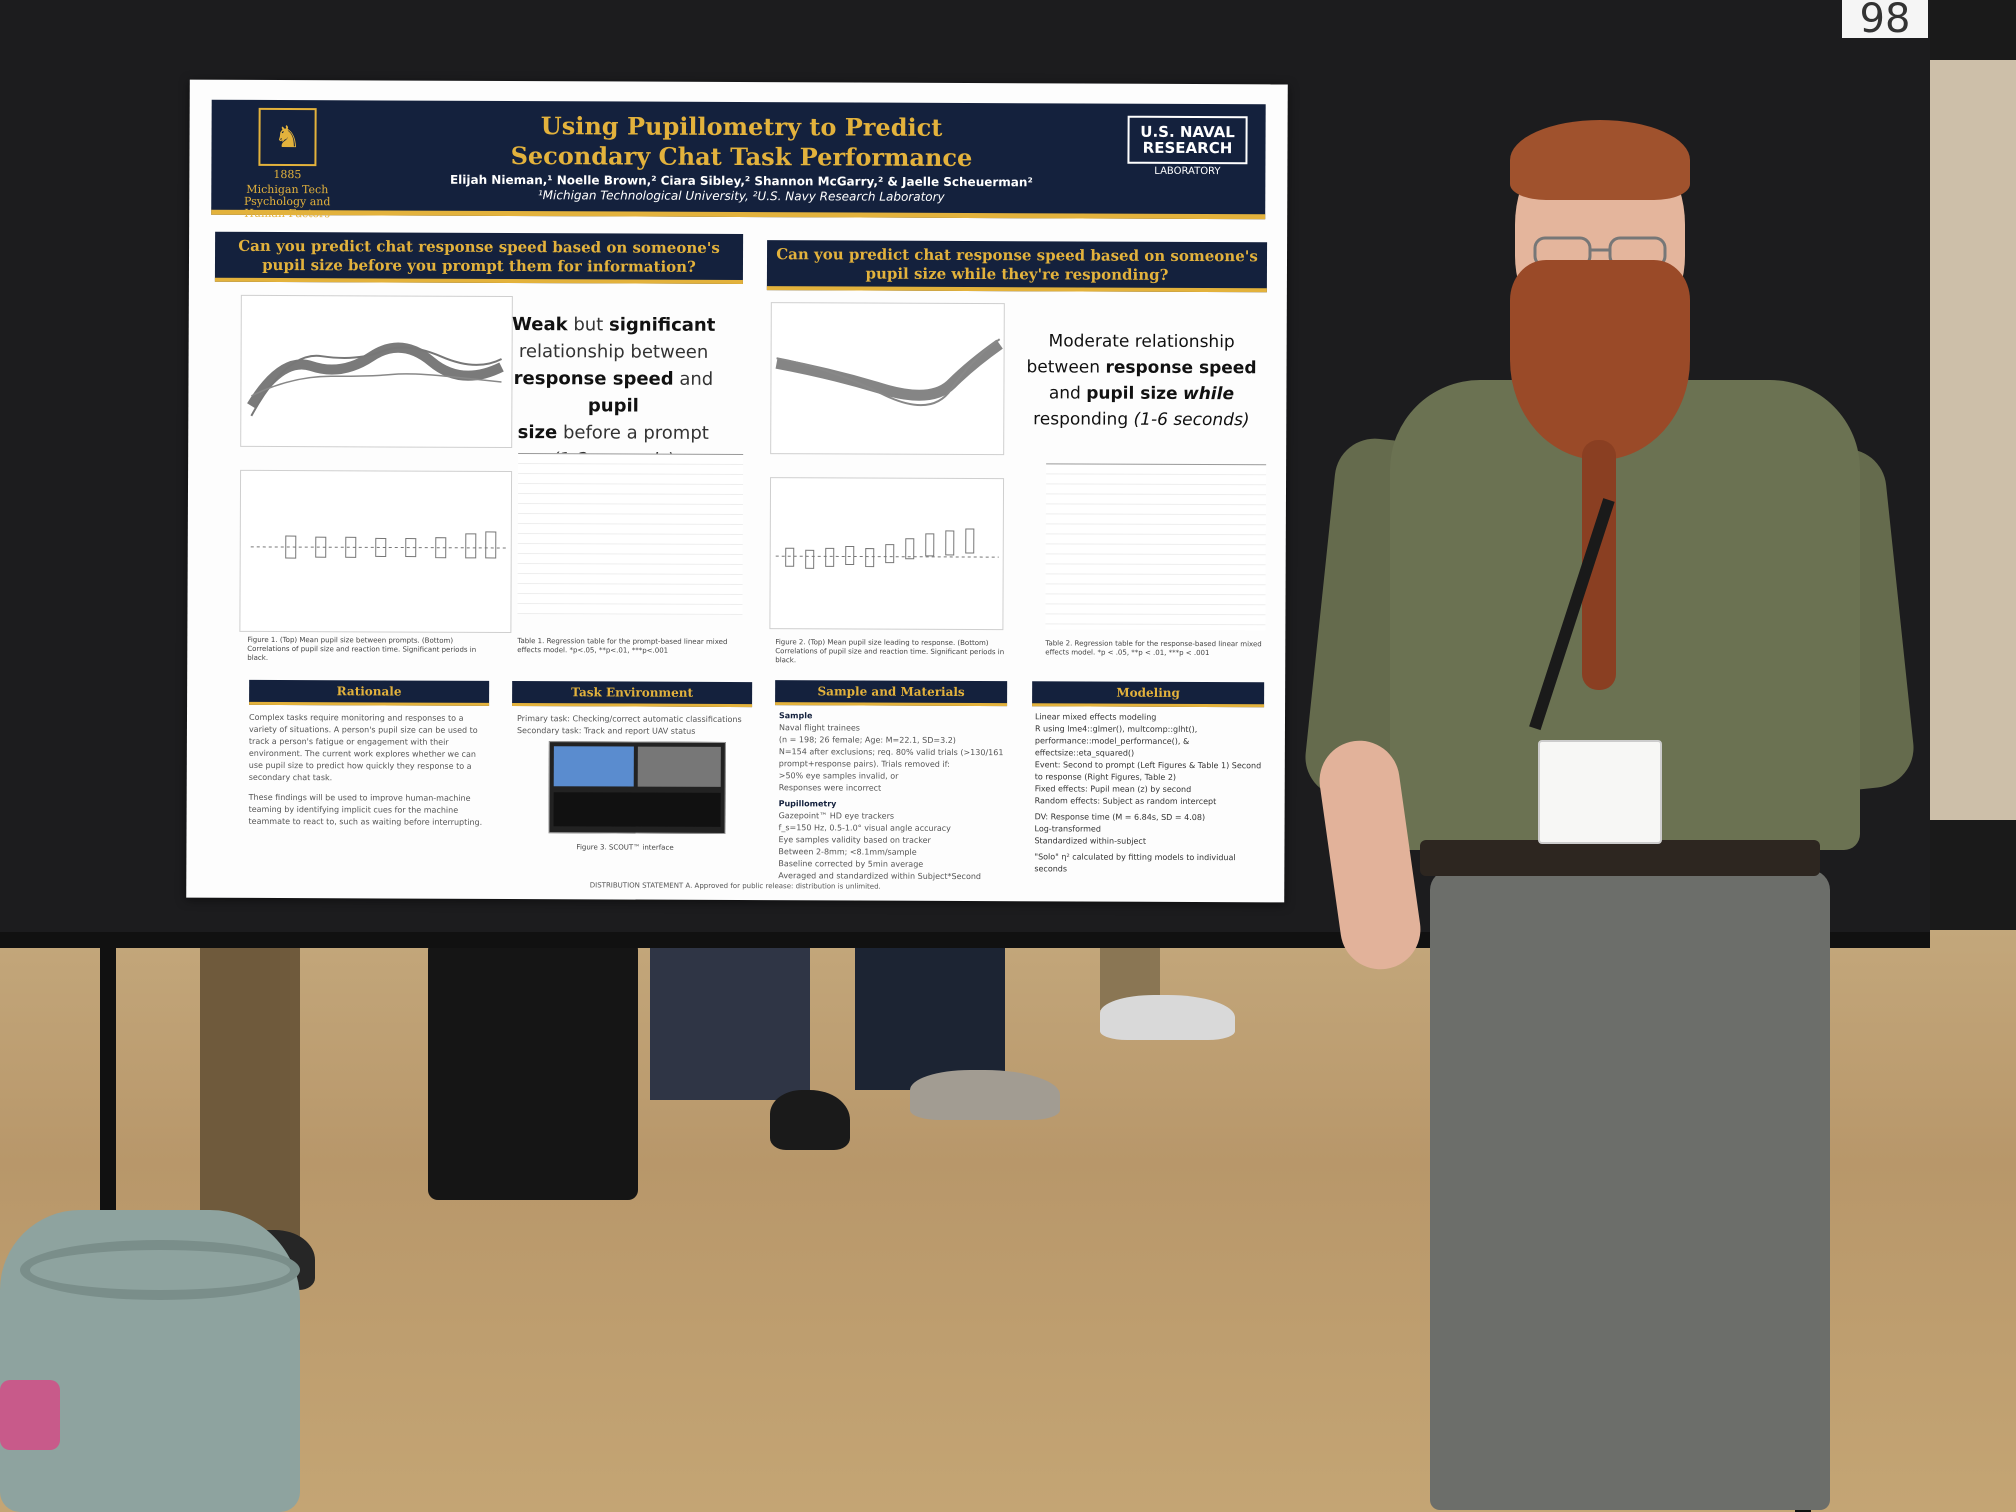 The height and width of the screenshot is (1512, 2016). Describe the element at coordinates (819, 728) in the screenshot. I see `sample-1: Naval flight trainees` at that location.